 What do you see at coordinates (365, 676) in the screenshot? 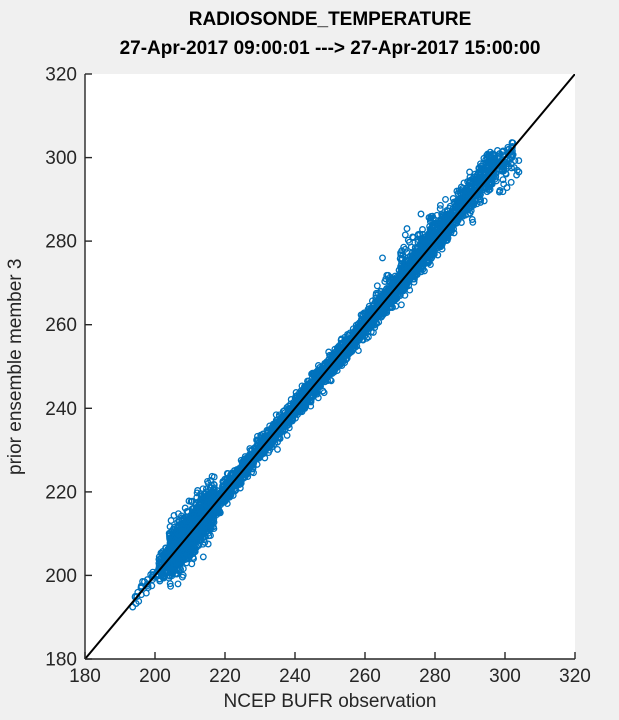
I see `x-tick-label: 260` at bounding box center [365, 676].